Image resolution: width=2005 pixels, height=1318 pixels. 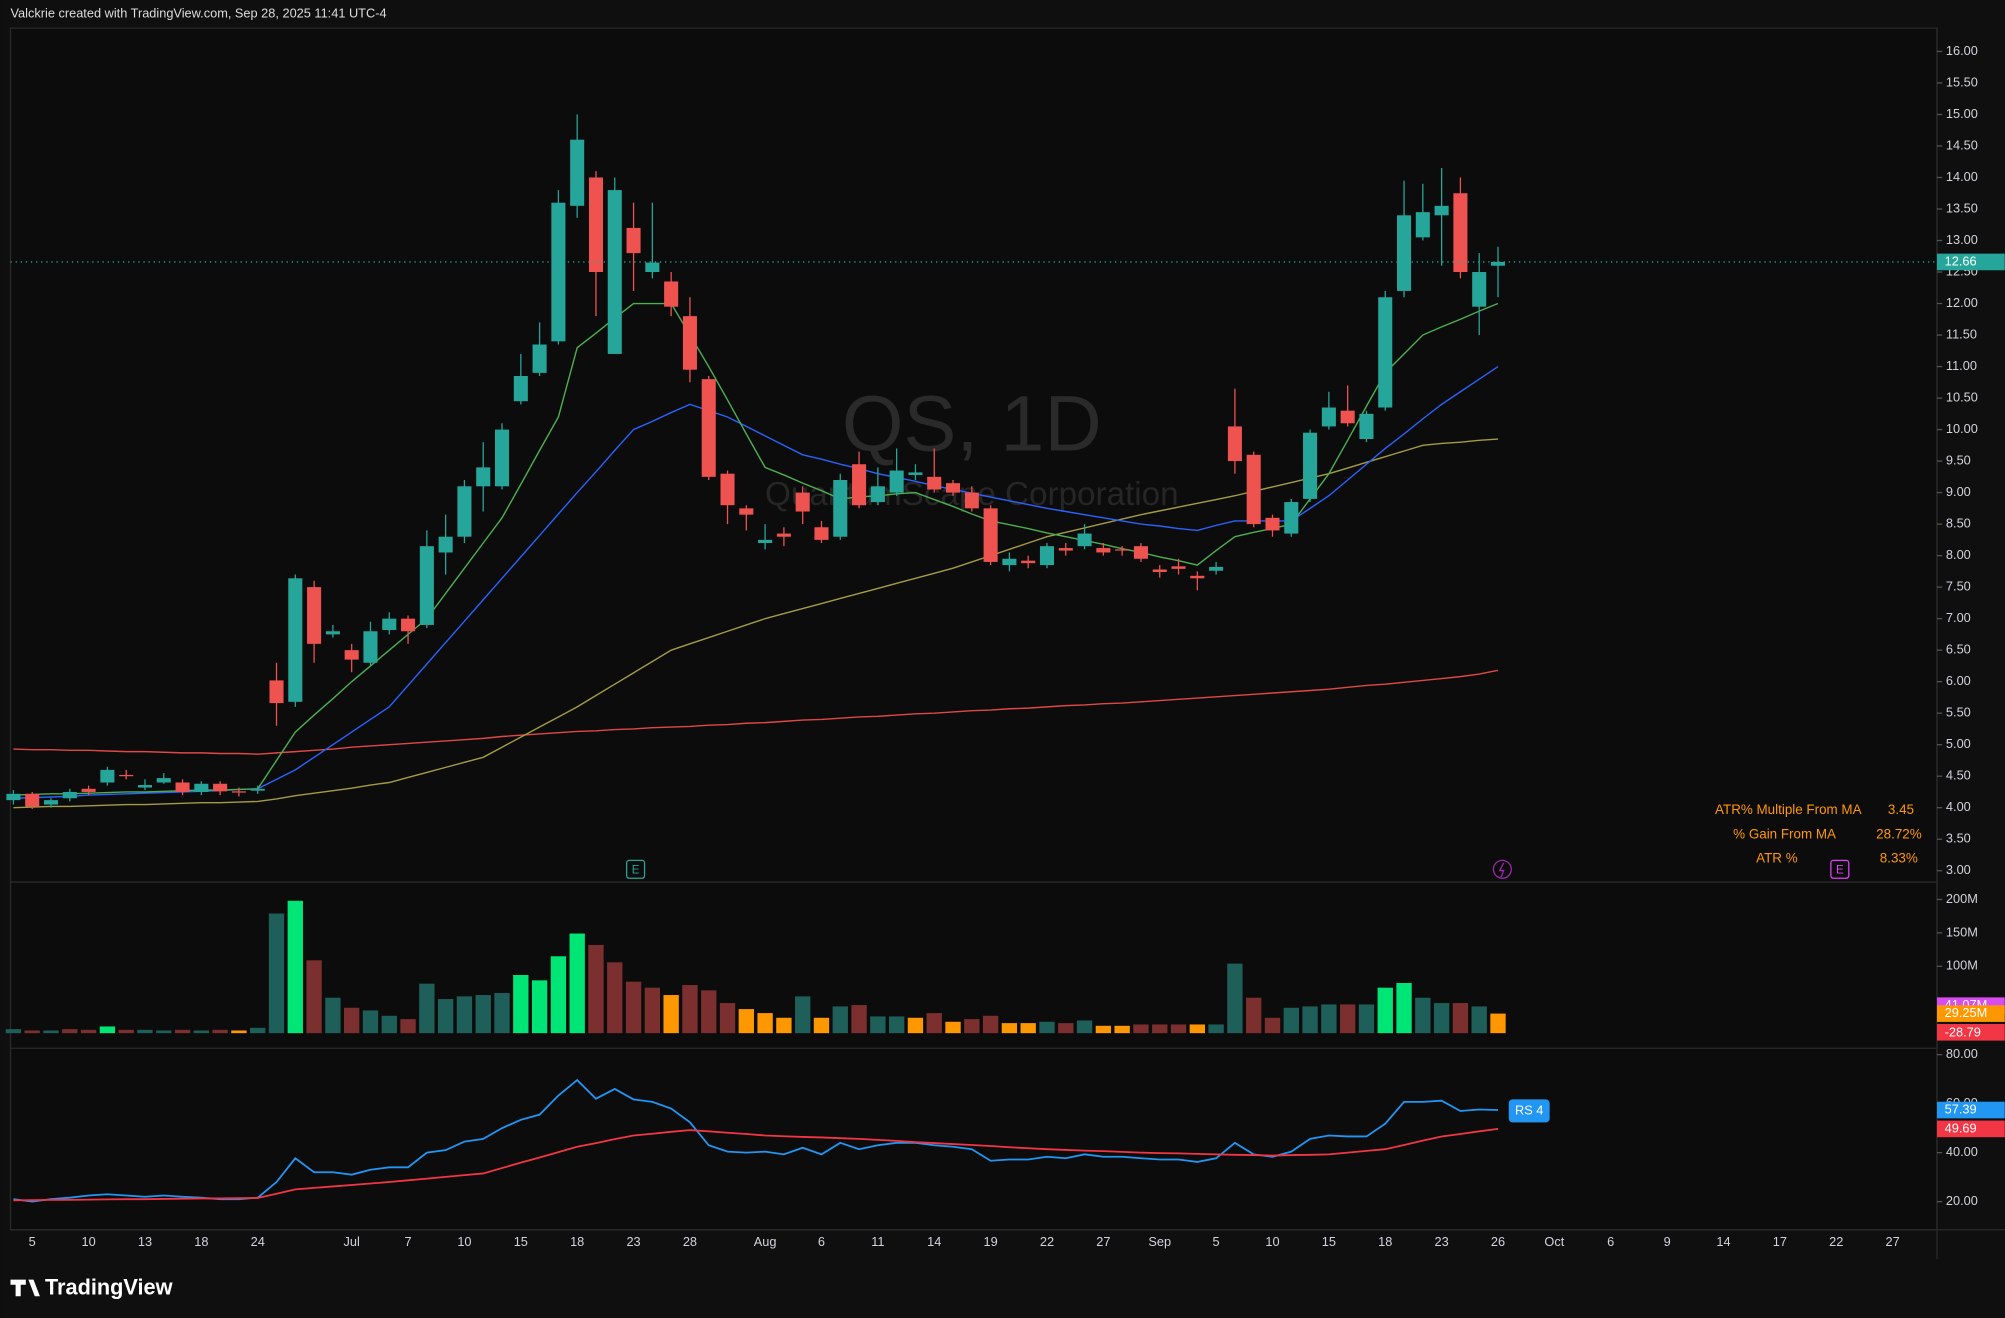 I want to click on y-tick-label: 3.50, so click(x=1958, y=838).